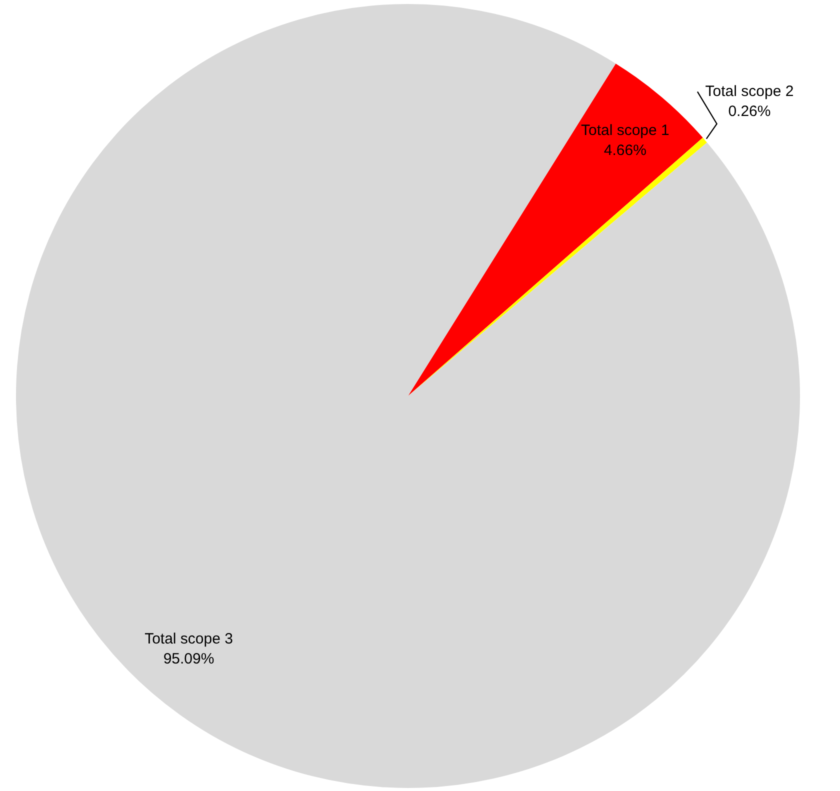 The height and width of the screenshot is (791, 840). What do you see at coordinates (188, 639) in the screenshot?
I see `slice-label: Total scope 3` at bounding box center [188, 639].